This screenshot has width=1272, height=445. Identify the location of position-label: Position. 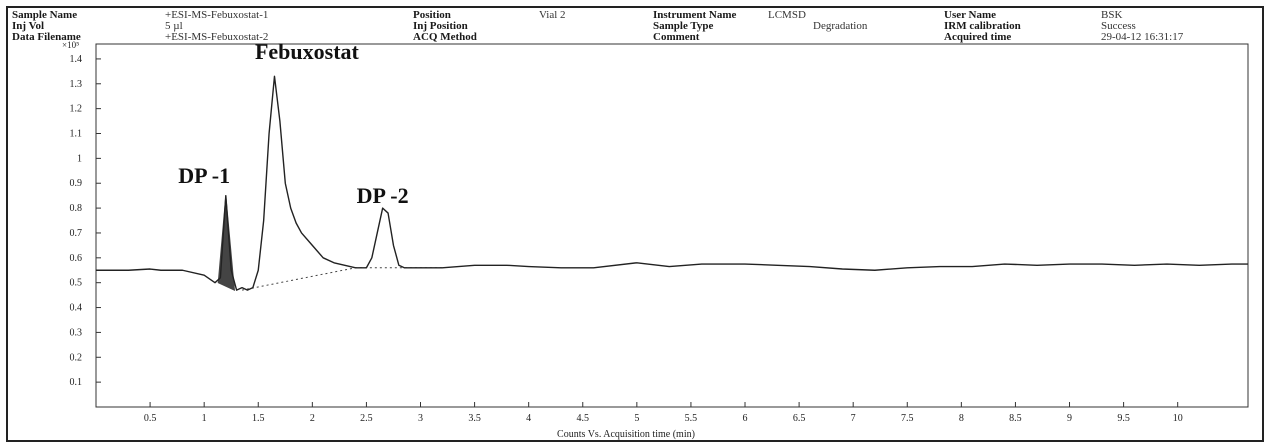
(432, 15).